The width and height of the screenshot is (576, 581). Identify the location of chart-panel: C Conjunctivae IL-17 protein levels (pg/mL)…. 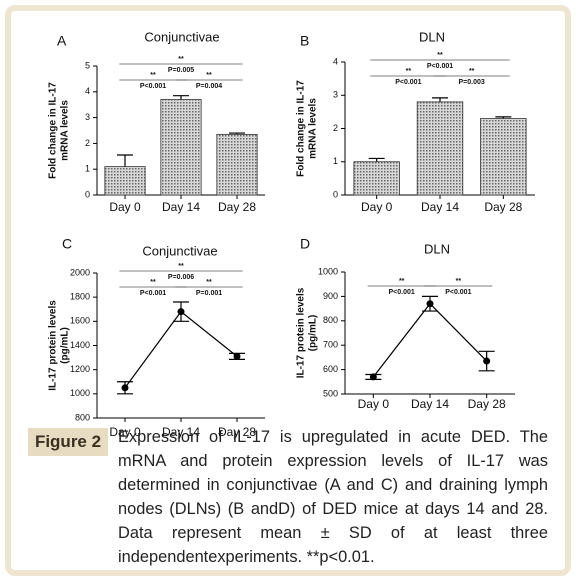
(156, 337).